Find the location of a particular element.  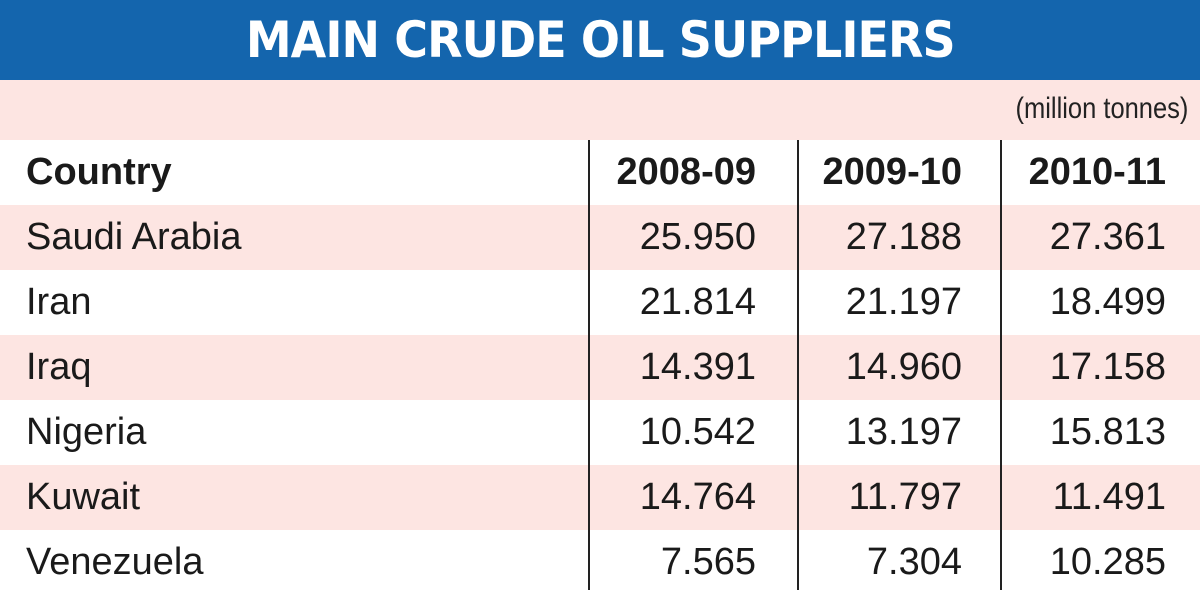

table-row: Iraq 14.391 14.960 17.158 is located at coordinates (600, 367).